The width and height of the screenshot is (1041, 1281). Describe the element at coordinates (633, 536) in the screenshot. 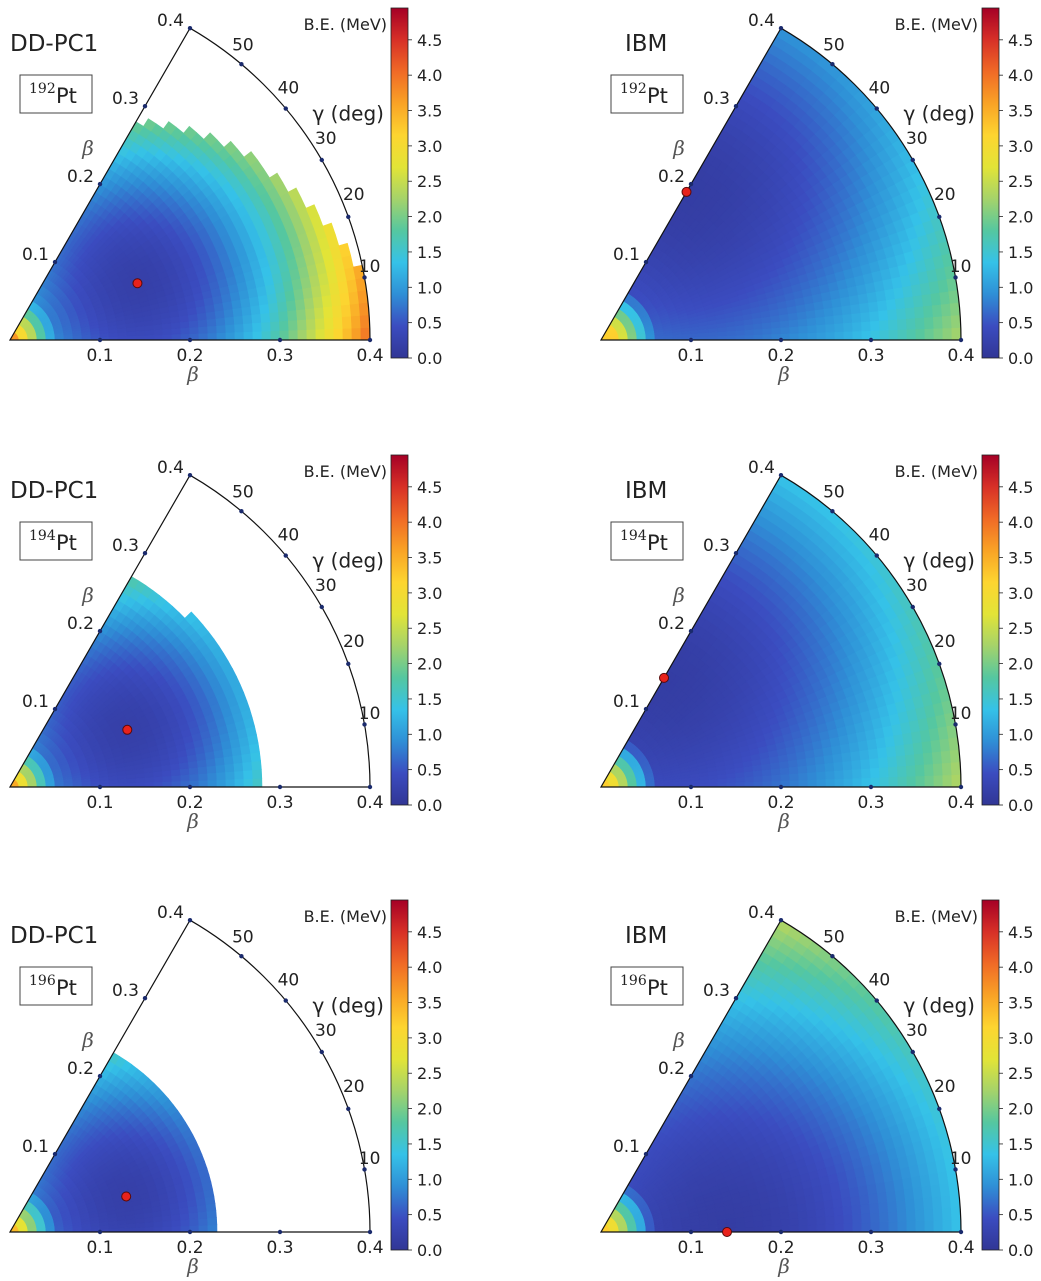

I see `nucleus-mass: 194` at that location.